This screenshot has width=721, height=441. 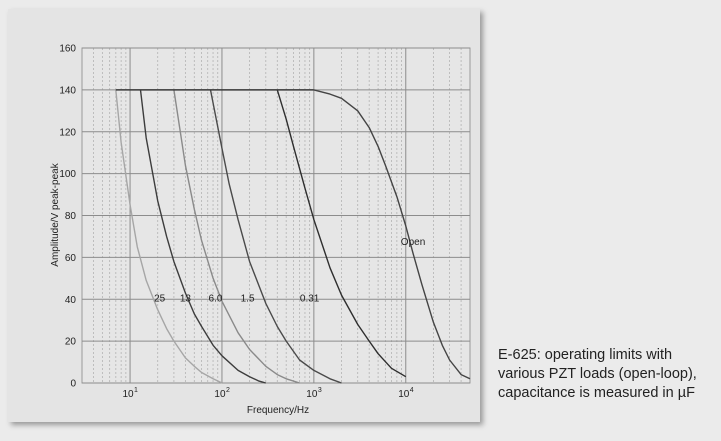 I want to click on curve-label: 25, so click(x=160, y=298).